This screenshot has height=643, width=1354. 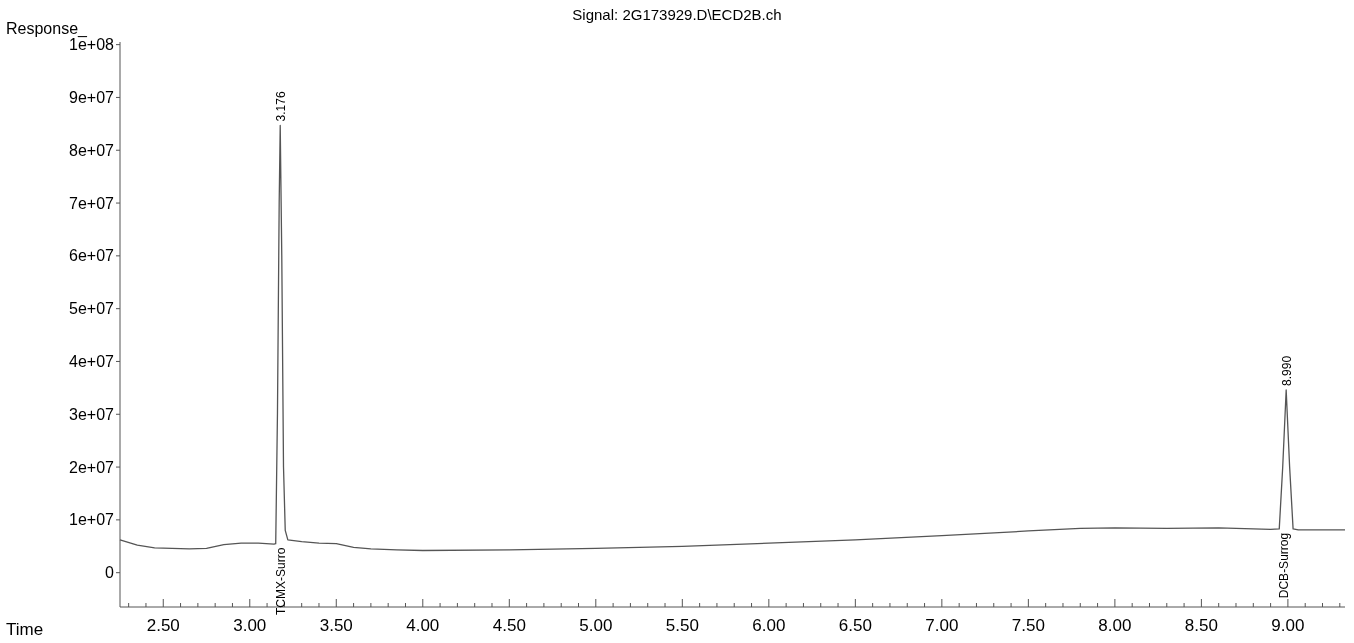 What do you see at coordinates (1028, 625) in the screenshot?
I see `x-tick-label: 7.50` at bounding box center [1028, 625].